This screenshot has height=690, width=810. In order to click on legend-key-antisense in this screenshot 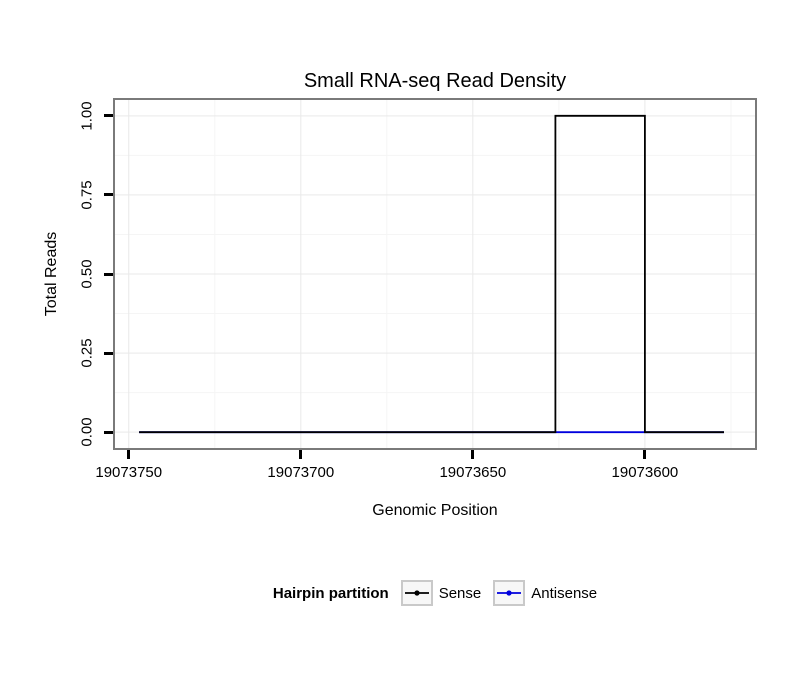, I will do `click(509, 593)`.